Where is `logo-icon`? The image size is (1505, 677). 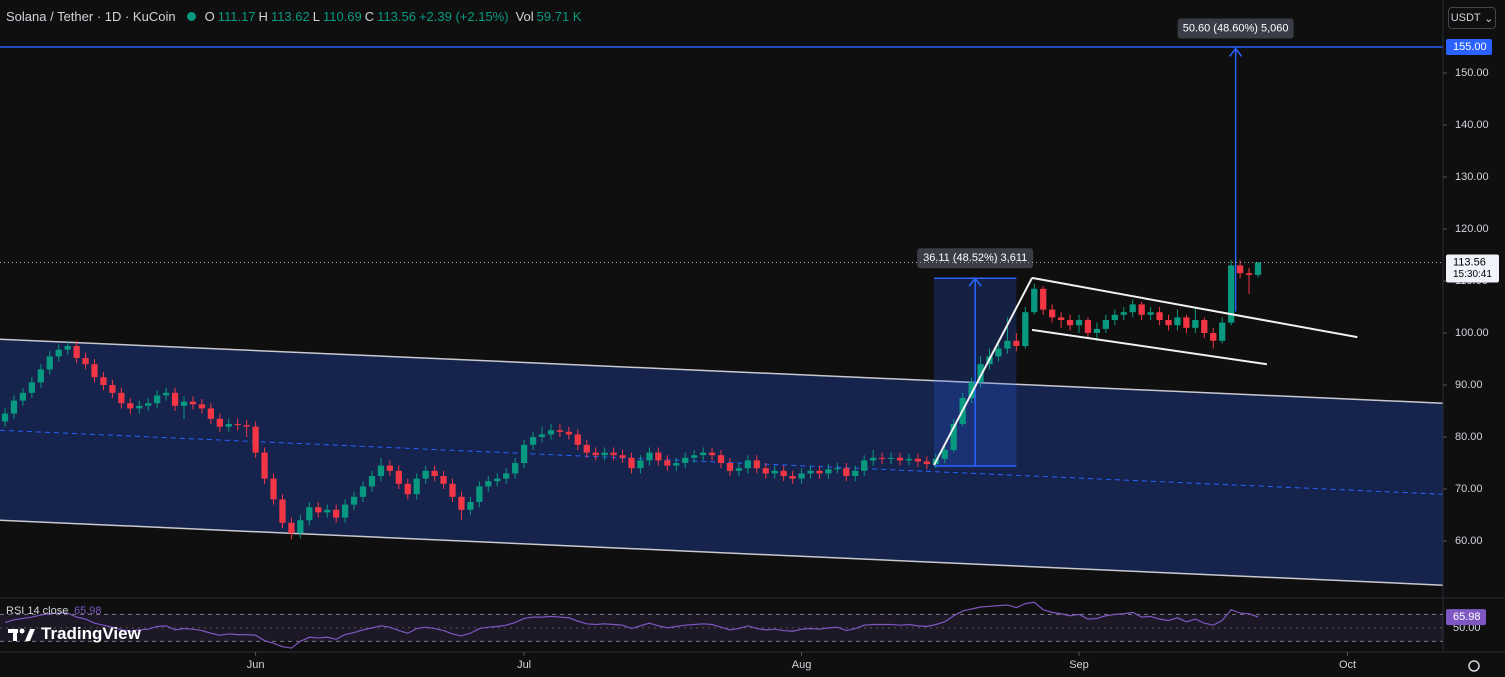 logo-icon is located at coordinates (21, 634).